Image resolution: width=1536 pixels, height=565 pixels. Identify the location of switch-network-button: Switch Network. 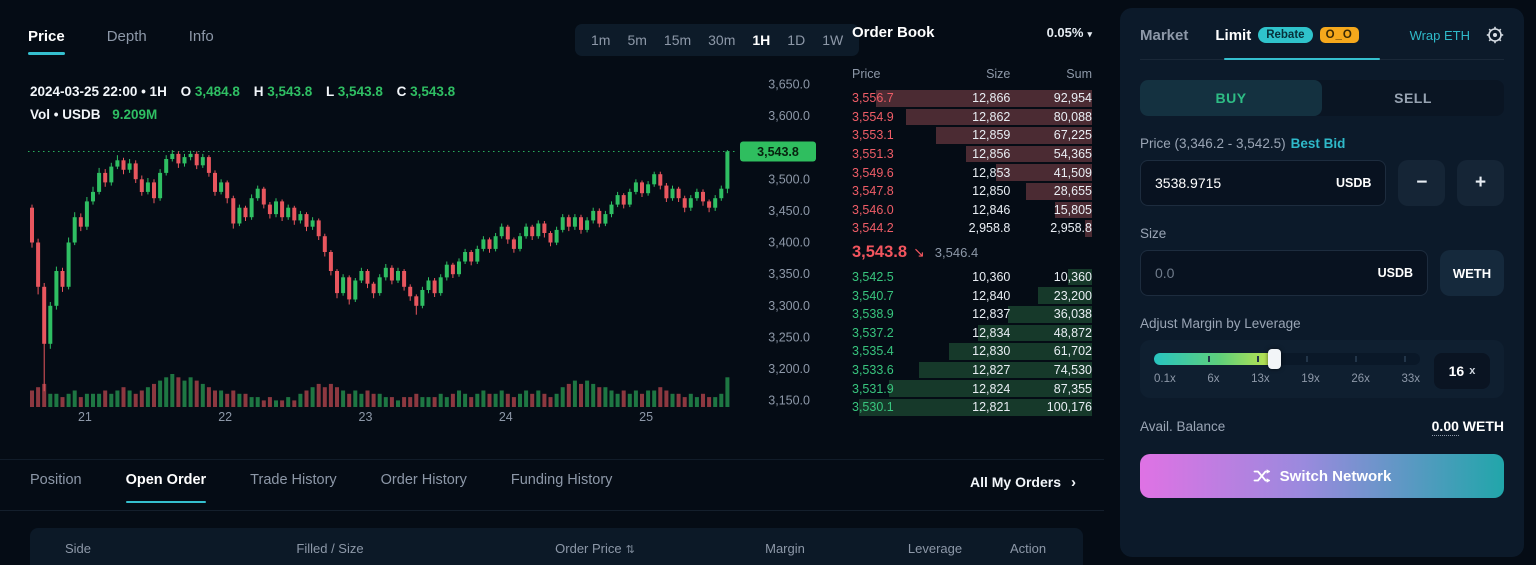
(1322, 476).